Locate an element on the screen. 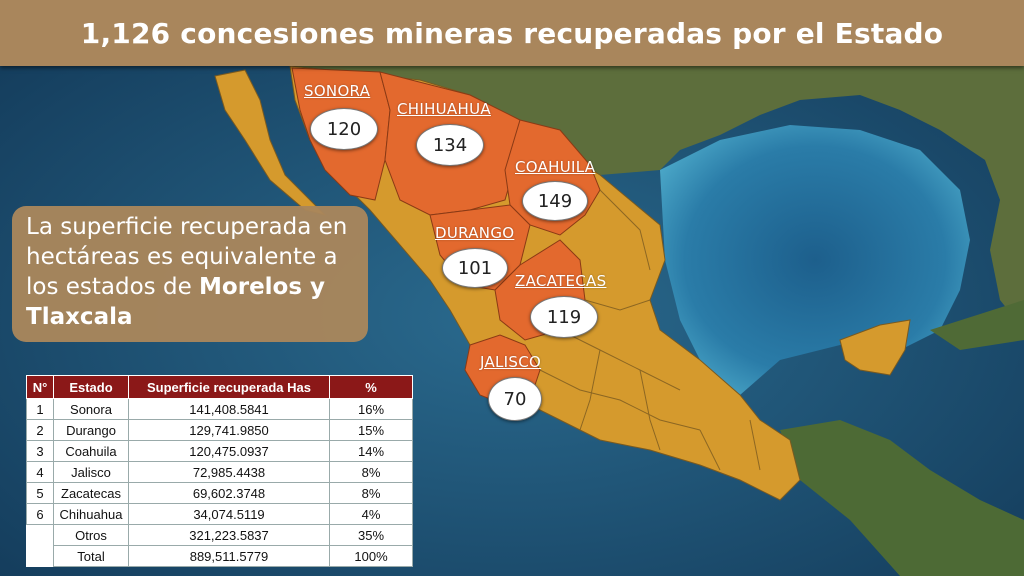 The height and width of the screenshot is (576, 1024). header-percent: % is located at coordinates (371, 387).